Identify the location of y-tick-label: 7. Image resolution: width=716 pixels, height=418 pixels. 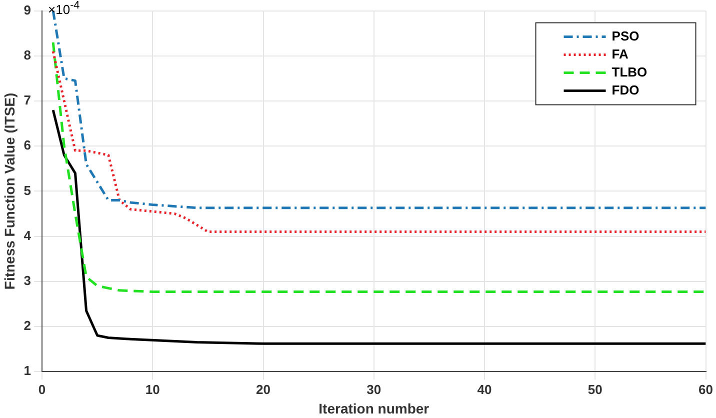
(28, 100).